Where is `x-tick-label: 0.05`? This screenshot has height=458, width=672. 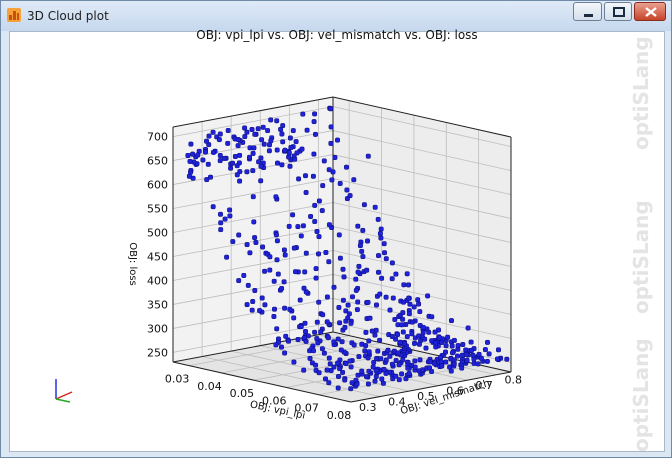
x-tick-label: 0.05 is located at coordinates (242, 393).